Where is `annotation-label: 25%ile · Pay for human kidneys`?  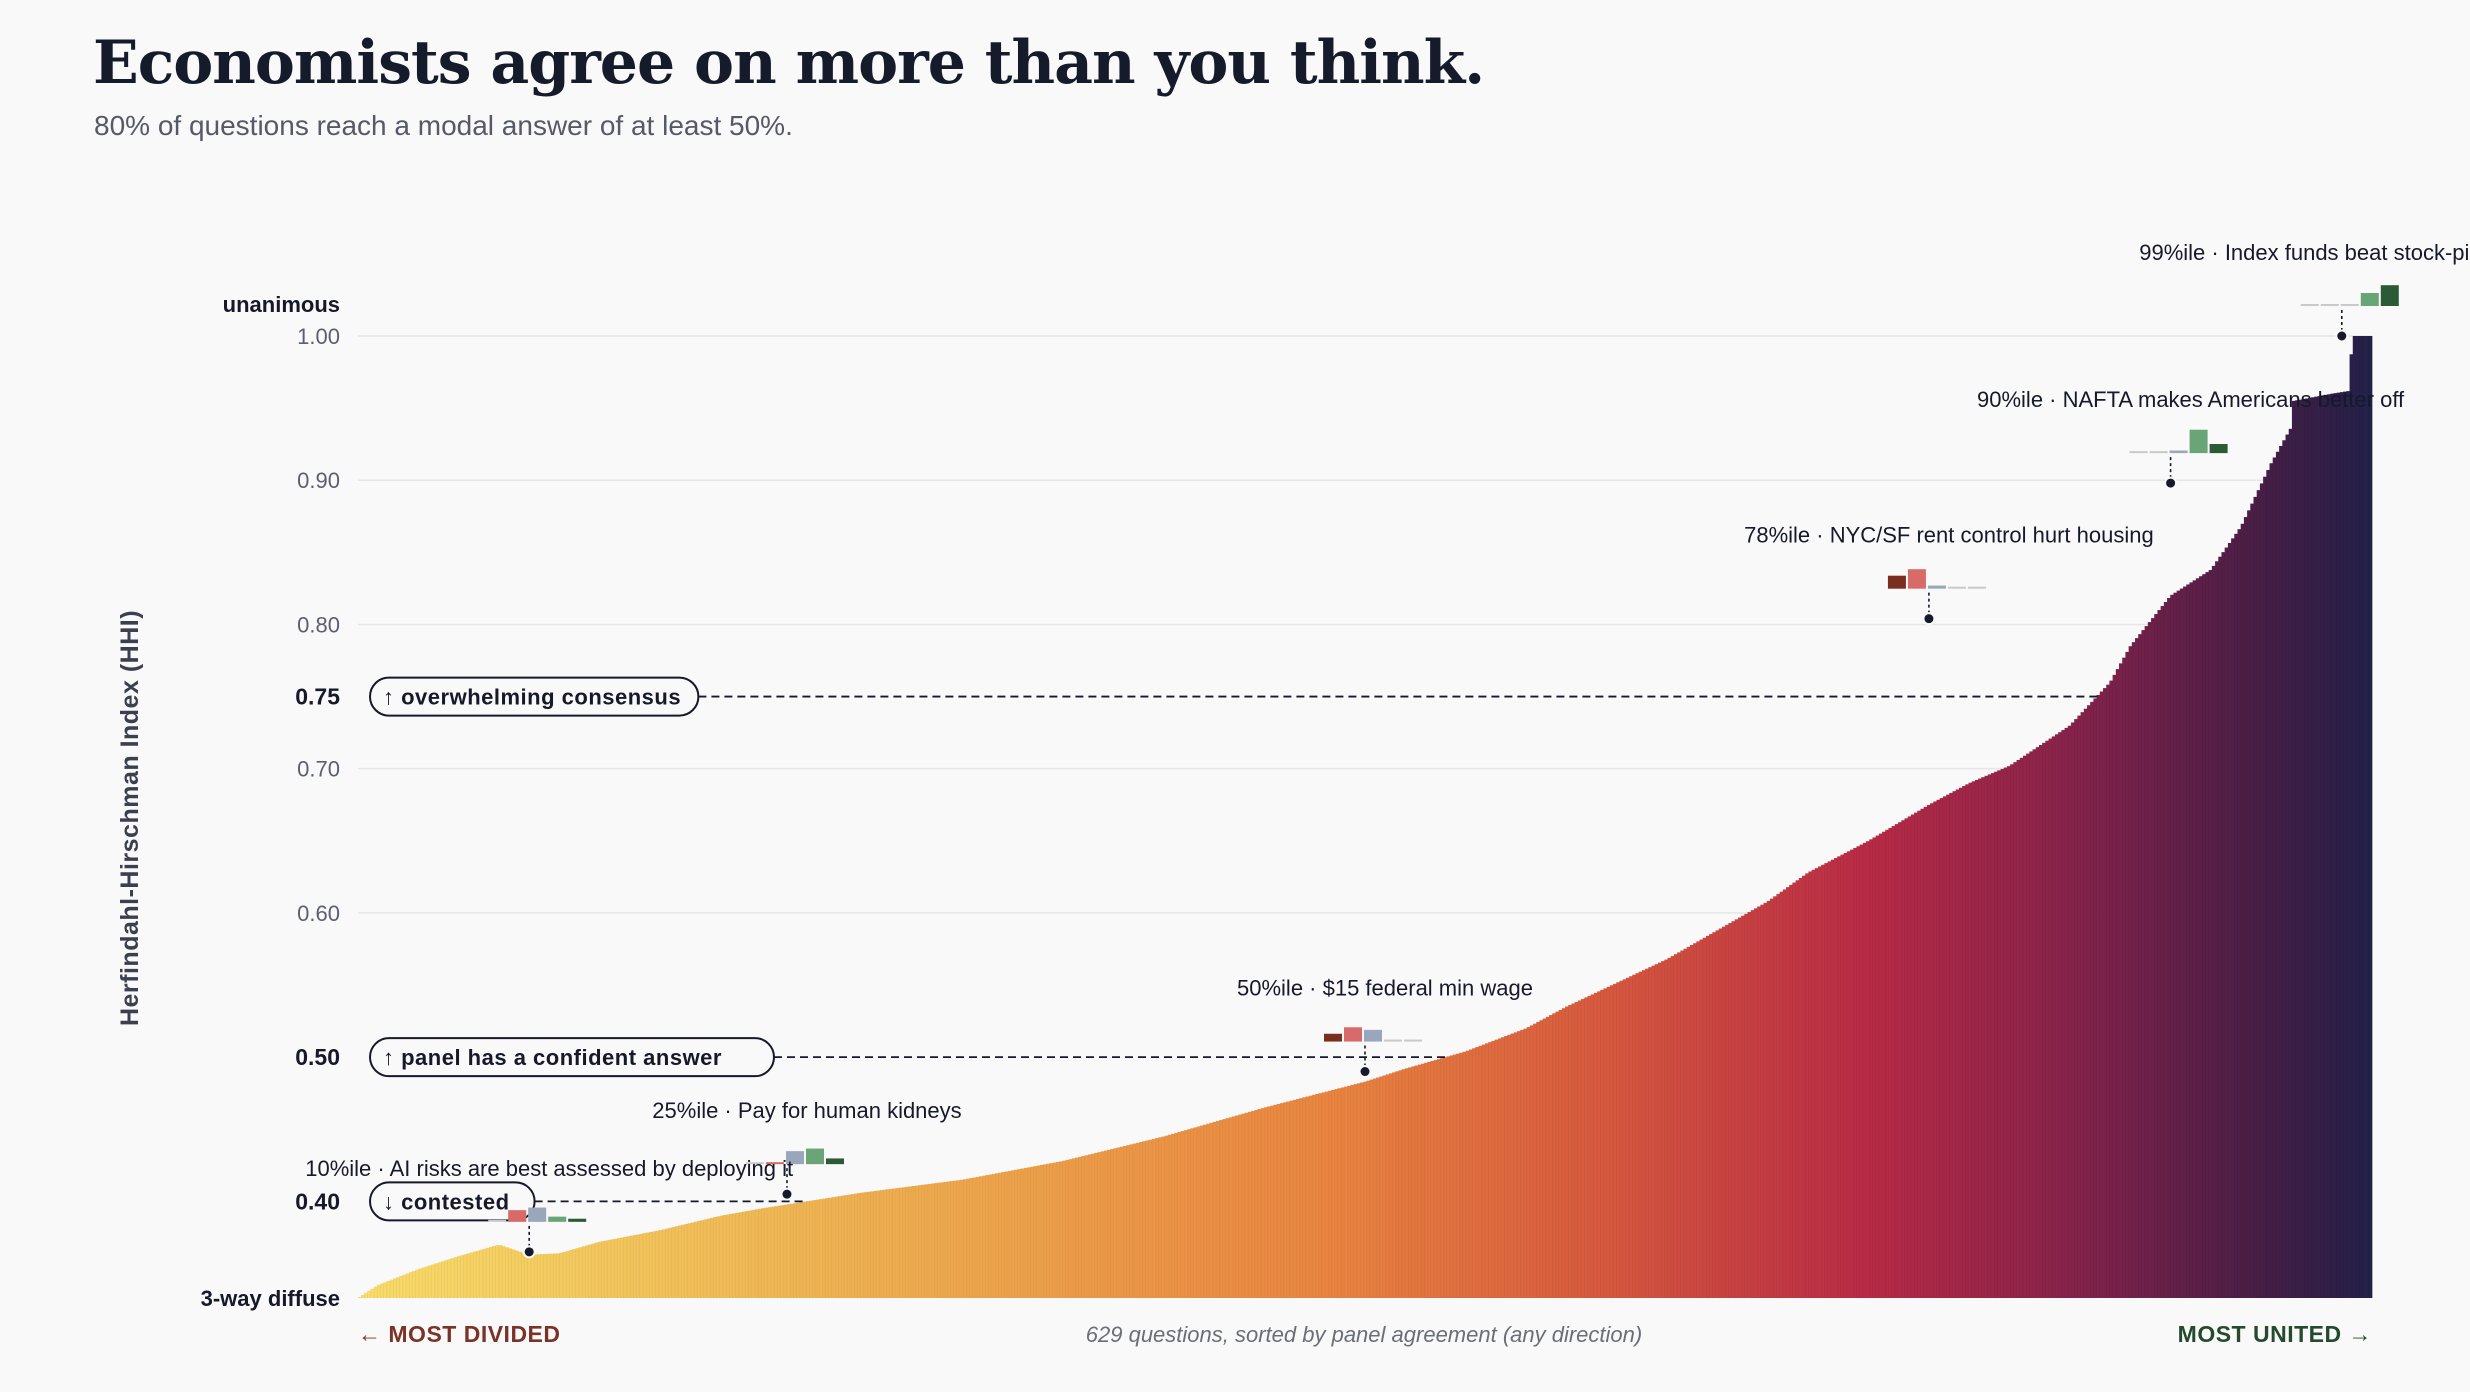
annotation-label: 25%ile · Pay for human kidneys is located at coordinates (806, 1110).